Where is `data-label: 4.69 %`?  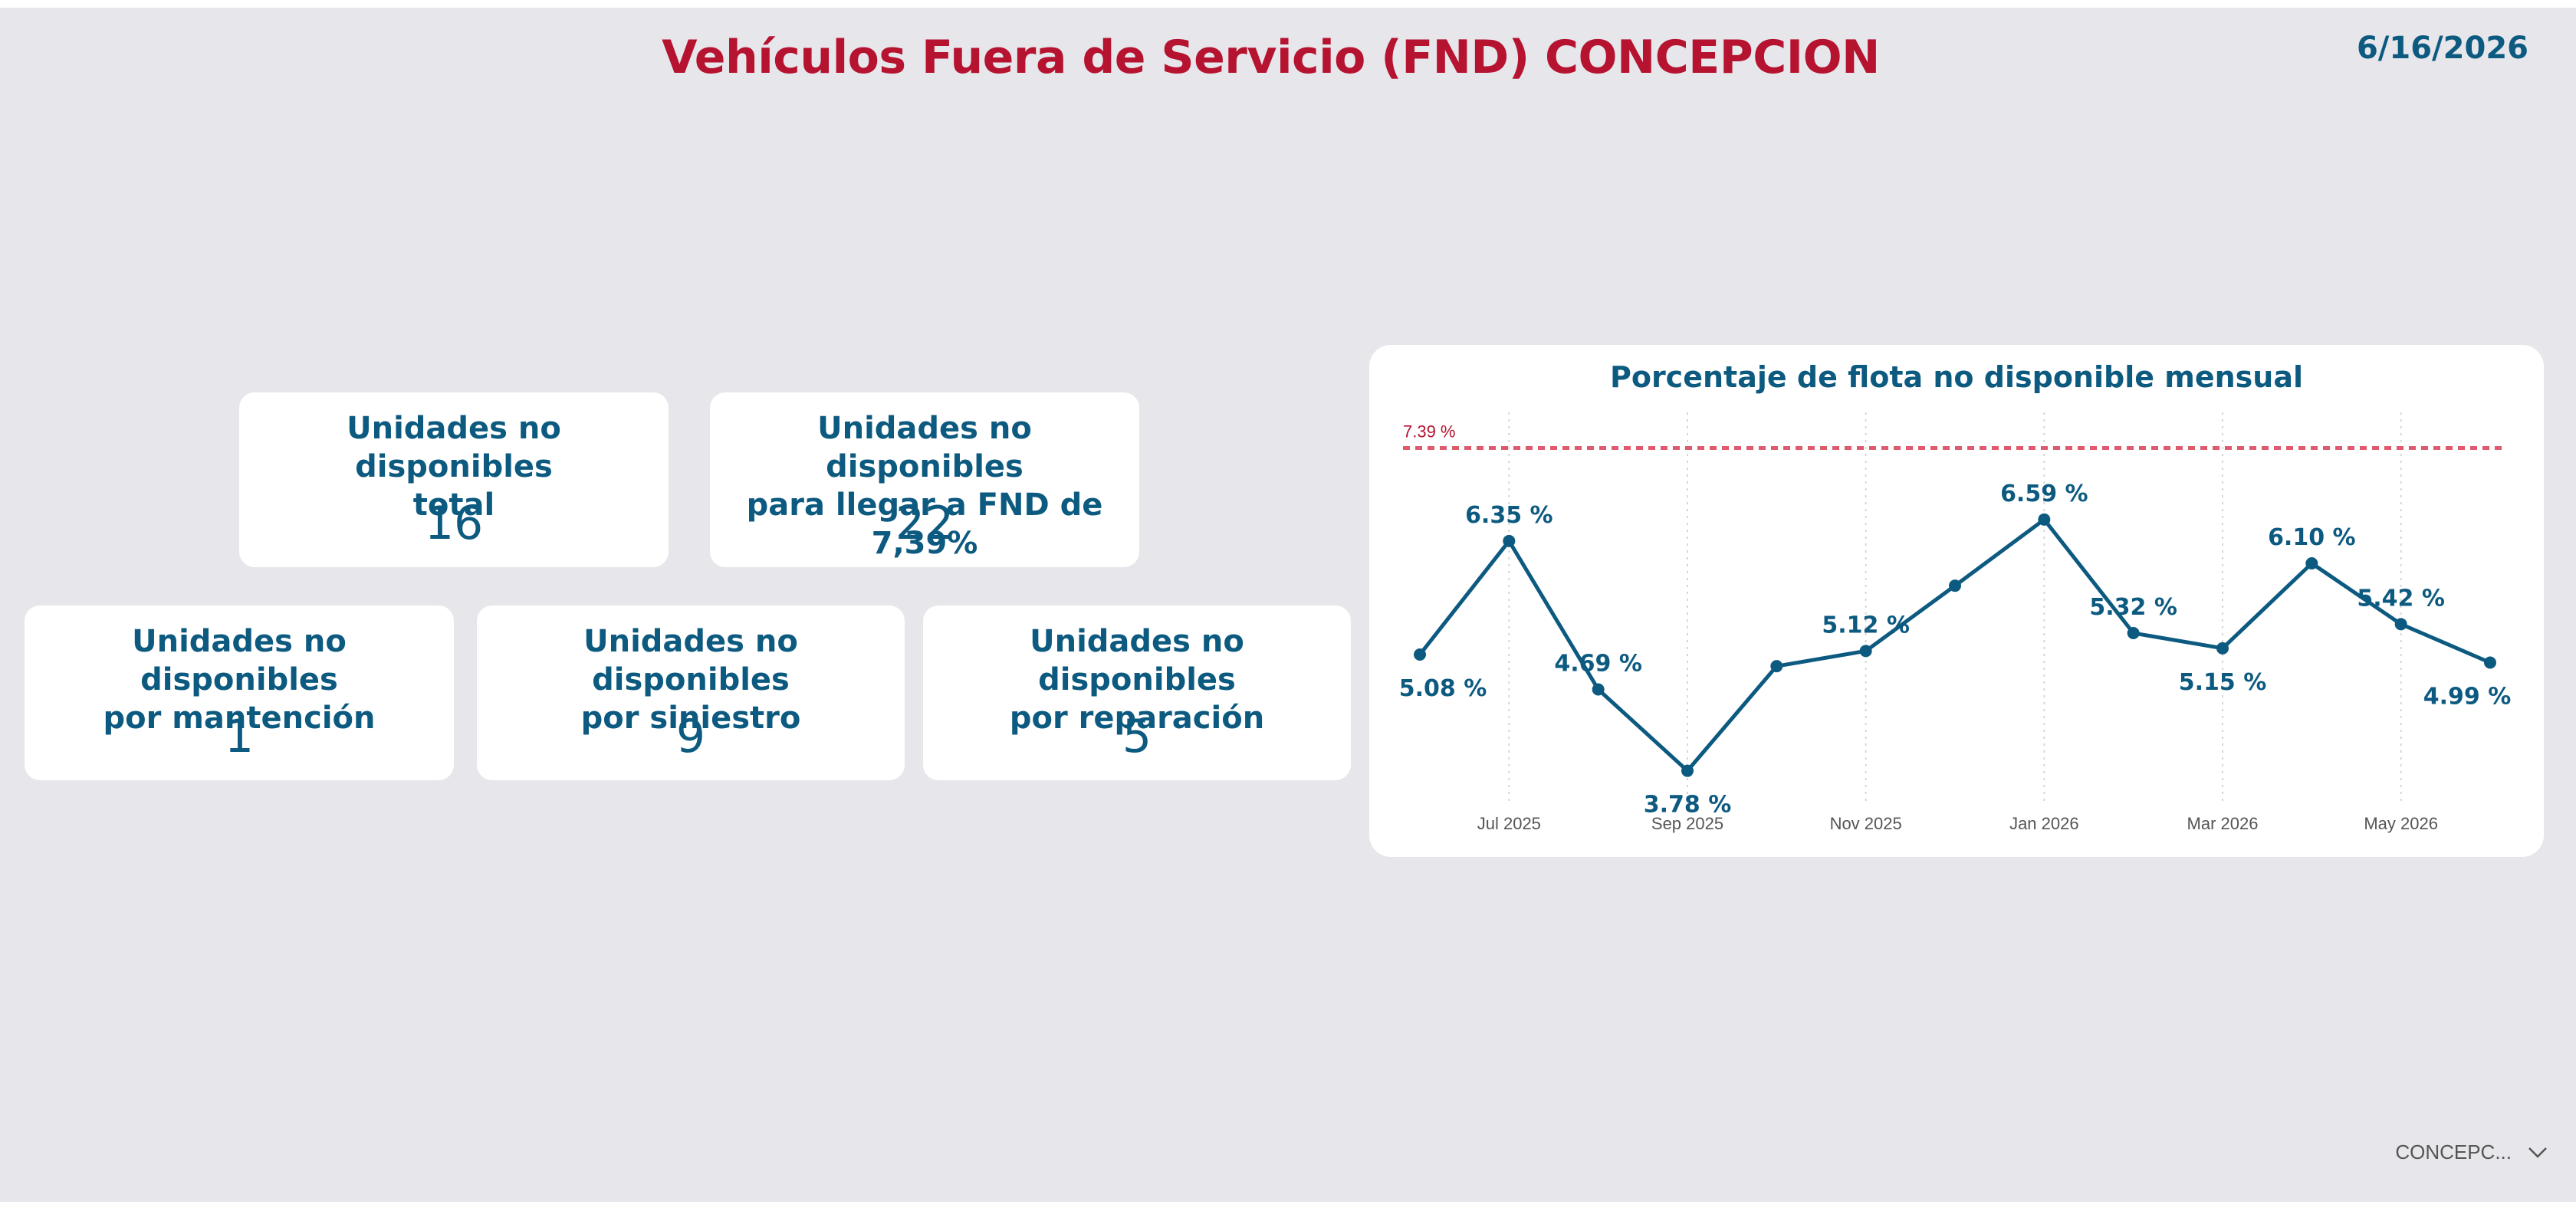 data-label: 4.69 % is located at coordinates (1598, 664).